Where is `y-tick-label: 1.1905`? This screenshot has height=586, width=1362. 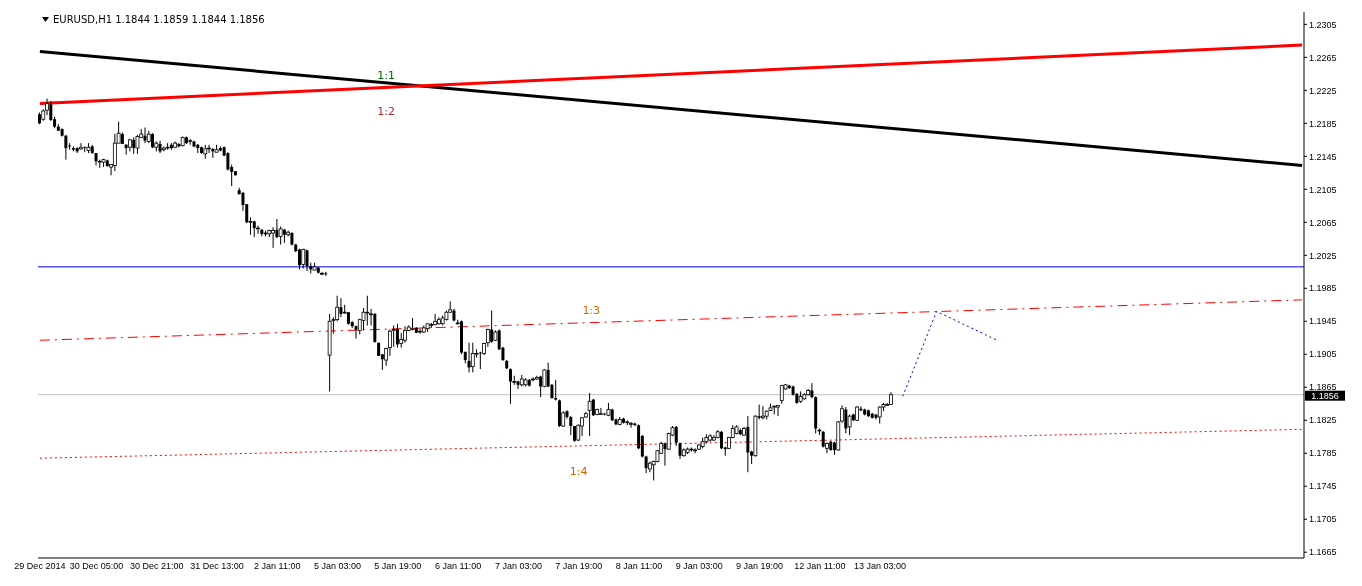
y-tick-label: 1.1905 is located at coordinates (1323, 354).